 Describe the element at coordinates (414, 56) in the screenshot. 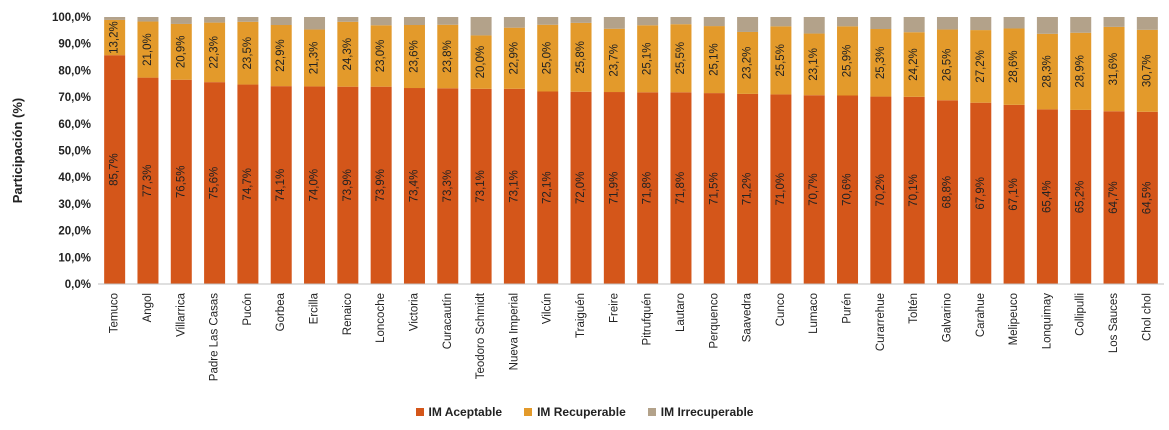

I see `data-label: 23,6%` at that location.